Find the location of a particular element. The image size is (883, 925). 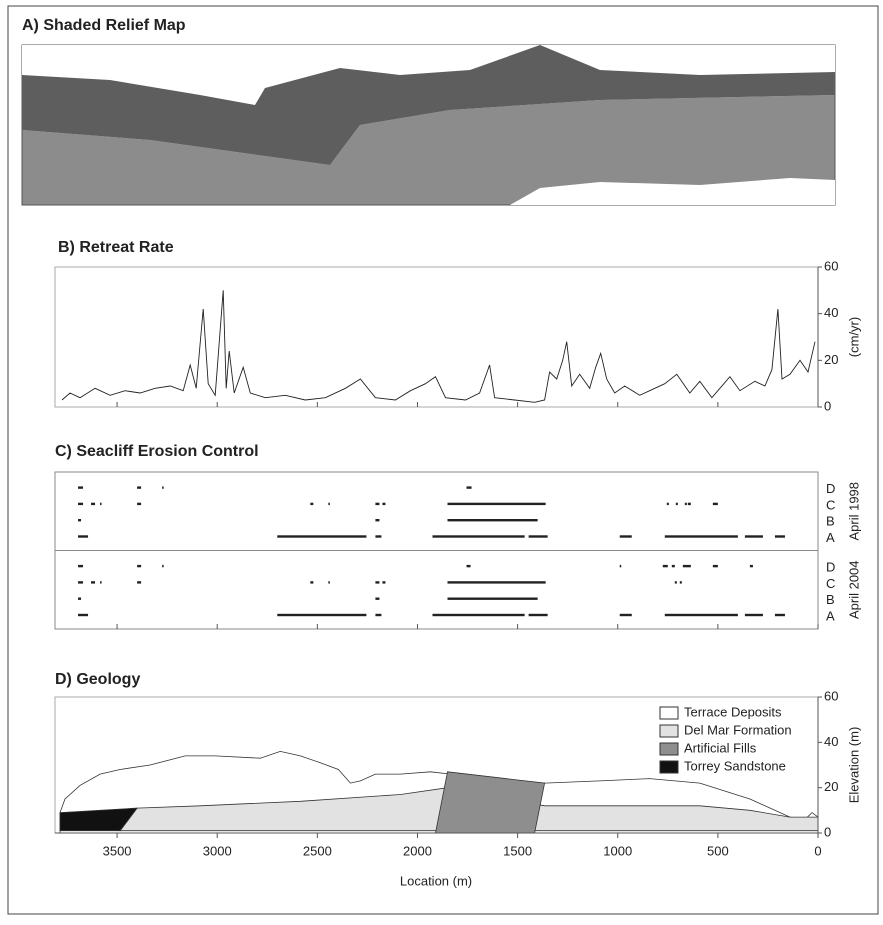

x-tick-label: 0 is located at coordinates (817, 850).